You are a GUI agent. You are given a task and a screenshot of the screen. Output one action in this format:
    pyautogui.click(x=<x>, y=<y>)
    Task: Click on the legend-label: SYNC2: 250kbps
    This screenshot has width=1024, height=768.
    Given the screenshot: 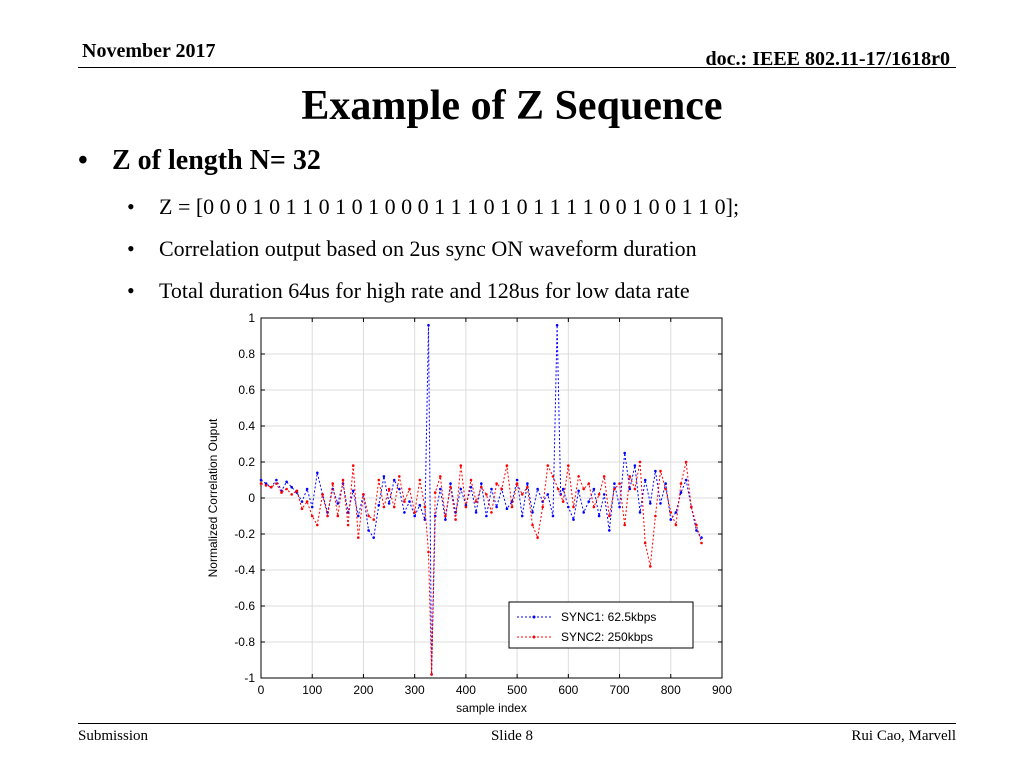 What is the action you would take?
    pyautogui.click(x=607, y=637)
    